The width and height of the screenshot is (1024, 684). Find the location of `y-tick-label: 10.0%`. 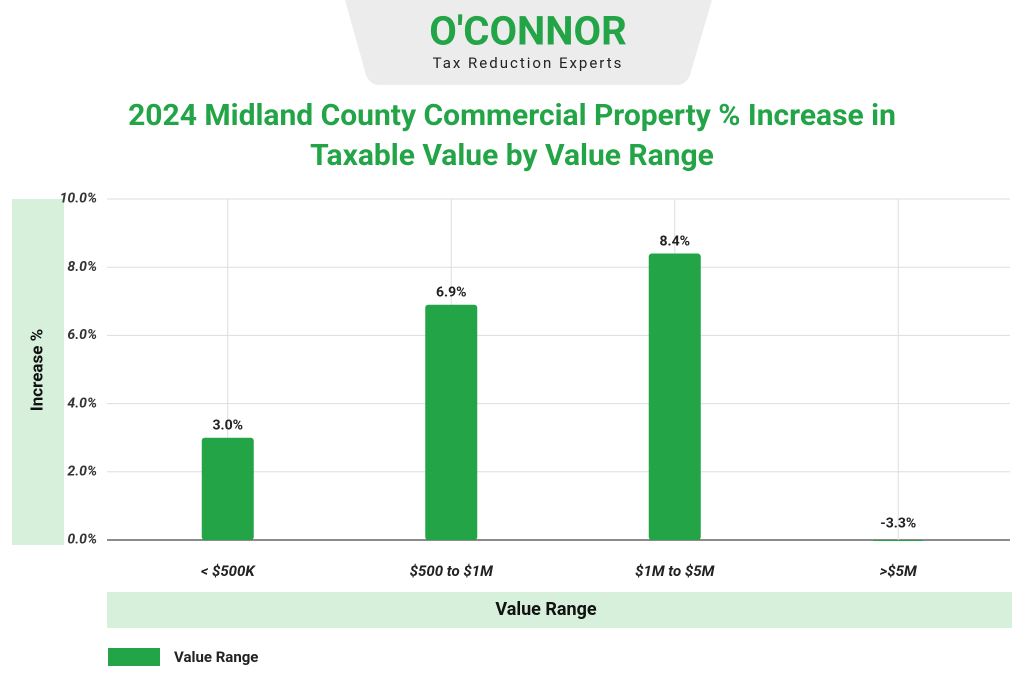

y-tick-label: 10.0% is located at coordinates (78, 199).